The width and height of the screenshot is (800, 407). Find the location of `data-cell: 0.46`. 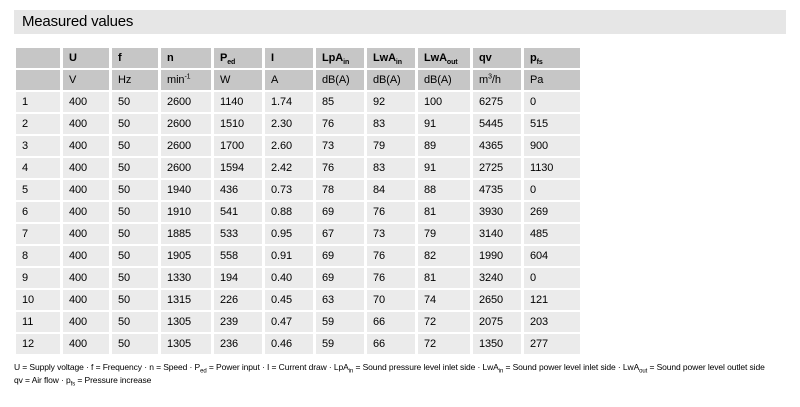

data-cell: 0.46 is located at coordinates (289, 344).